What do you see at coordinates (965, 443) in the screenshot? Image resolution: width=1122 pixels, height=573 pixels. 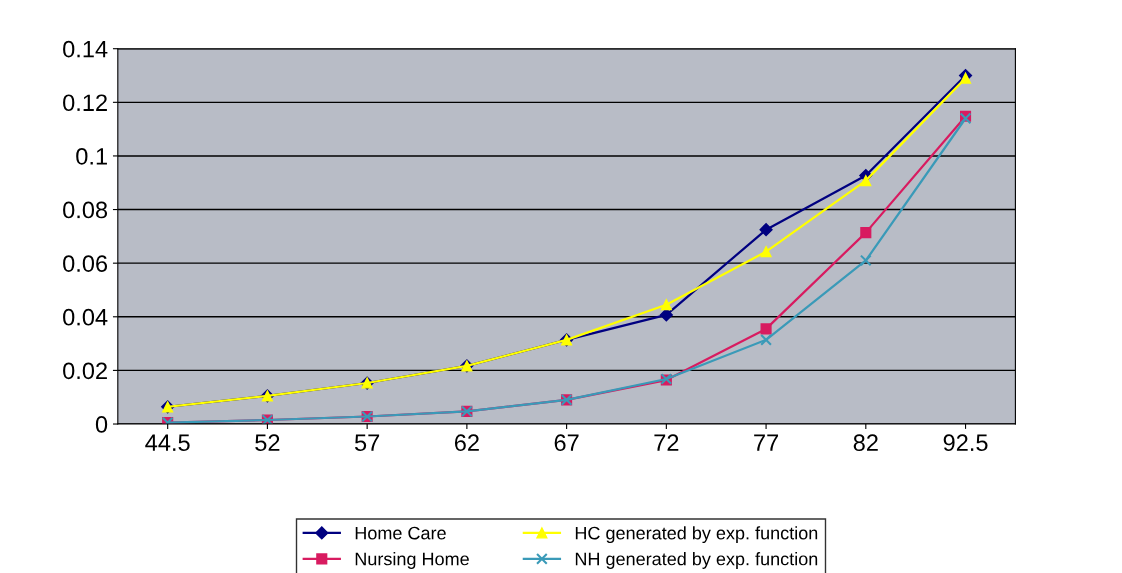 I see `x-tick-label: 92.5` at bounding box center [965, 443].